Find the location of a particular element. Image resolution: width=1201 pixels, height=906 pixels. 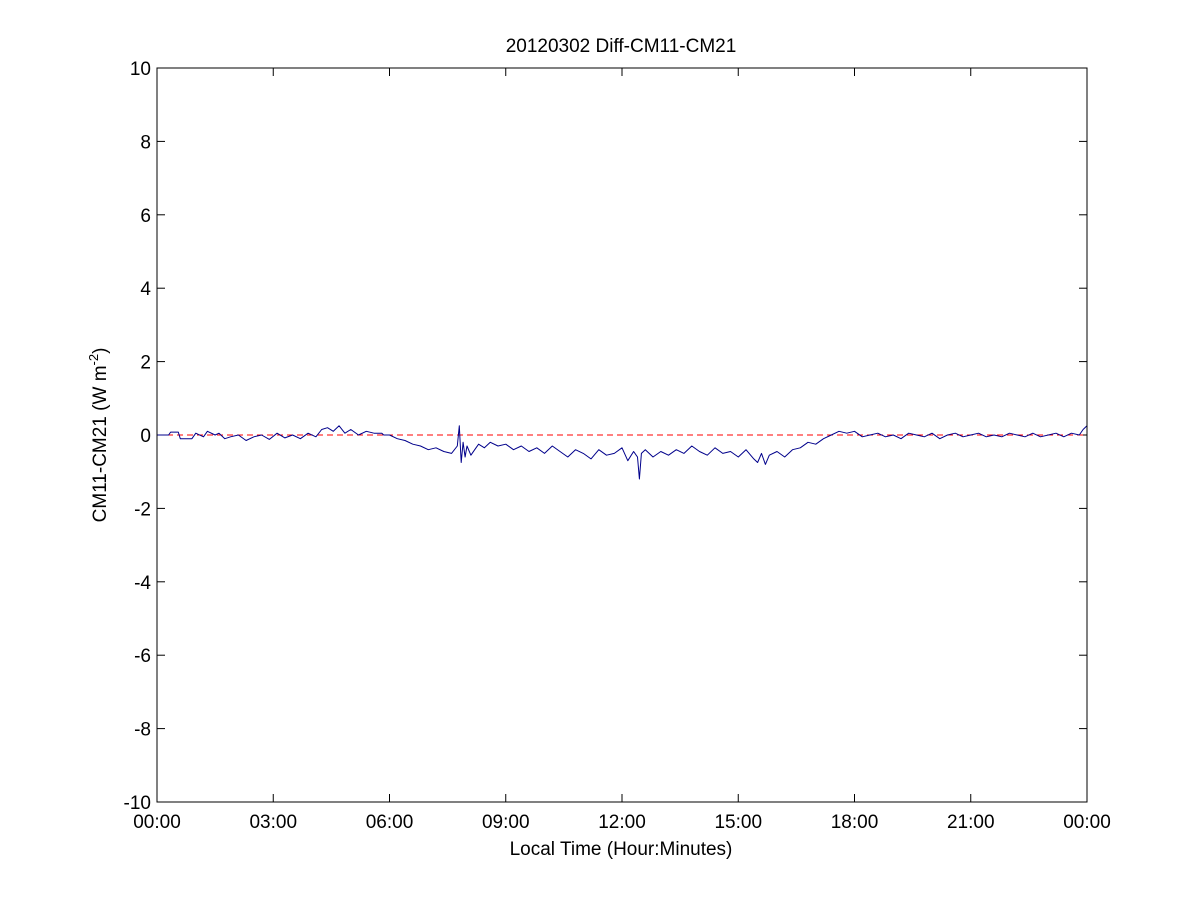

x-tick-label-7: 21:00 is located at coordinates (971, 822).